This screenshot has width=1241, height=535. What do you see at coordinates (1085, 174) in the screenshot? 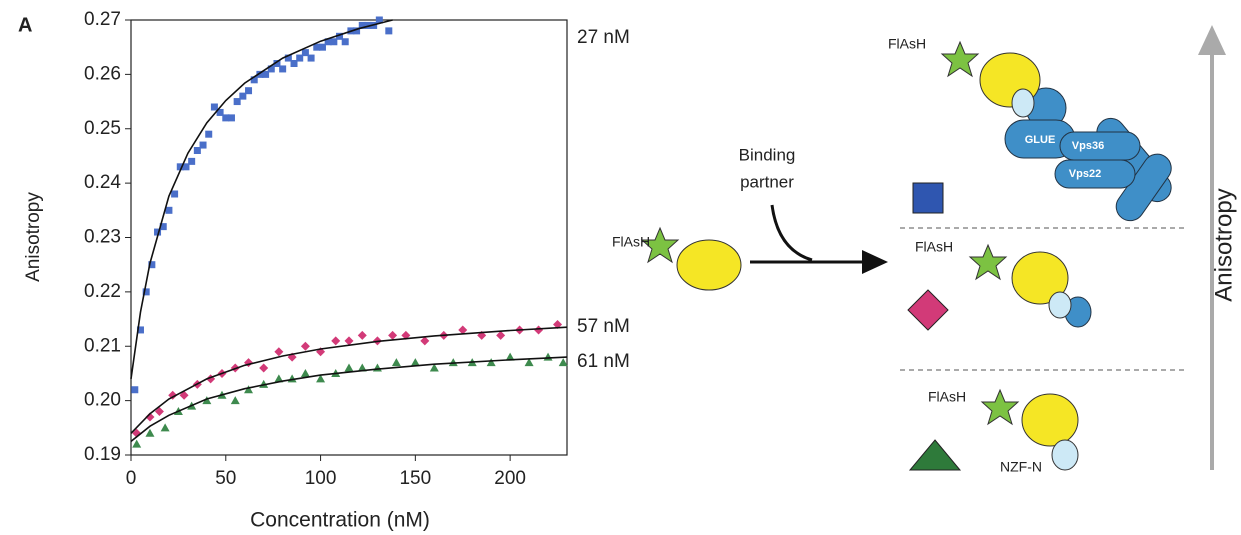
I see `domain-label: Vps22` at bounding box center [1085, 174].